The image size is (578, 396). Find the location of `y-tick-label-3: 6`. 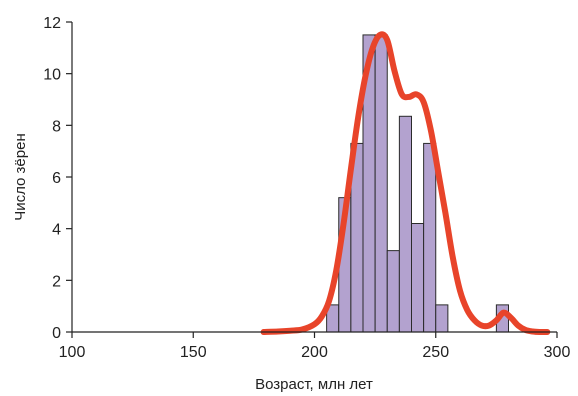

y-tick-label-3: 6 is located at coordinates (56, 178).